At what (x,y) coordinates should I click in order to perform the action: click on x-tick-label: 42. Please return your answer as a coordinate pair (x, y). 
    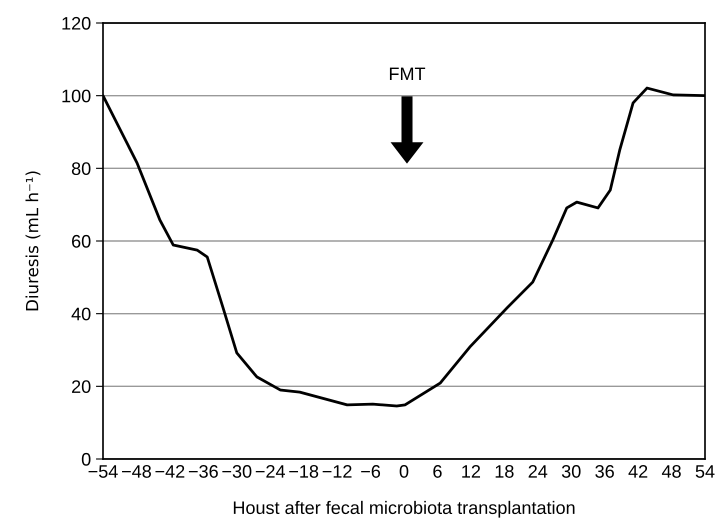
    Looking at the image, I should click on (638, 471).